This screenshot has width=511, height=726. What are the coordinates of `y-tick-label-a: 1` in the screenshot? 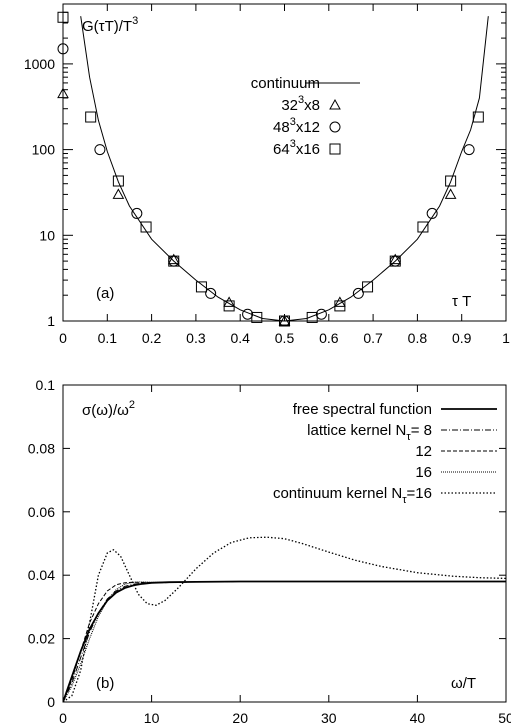 It's located at (51, 321).